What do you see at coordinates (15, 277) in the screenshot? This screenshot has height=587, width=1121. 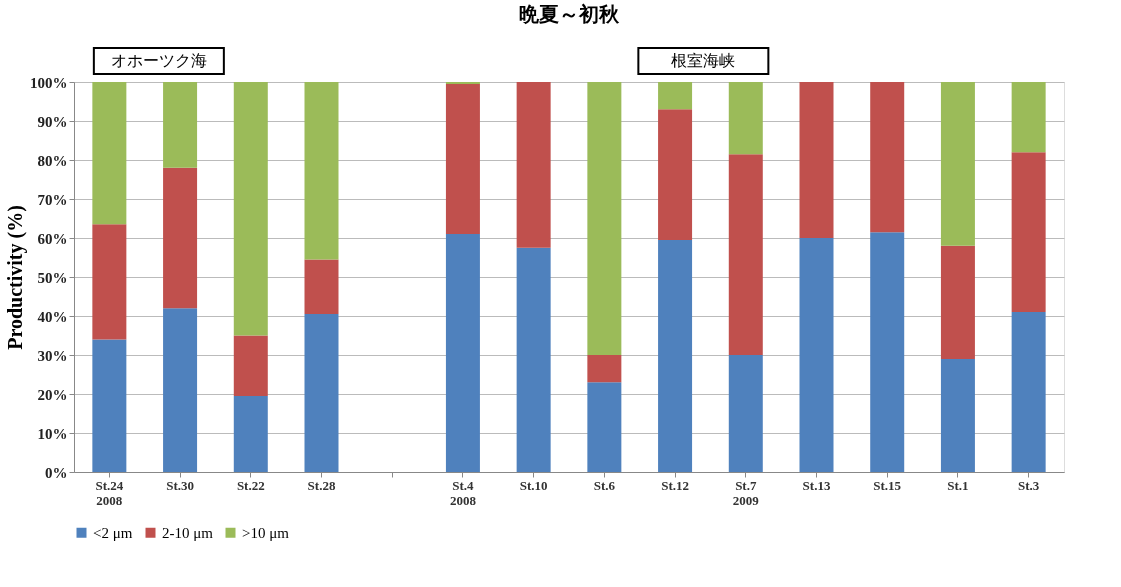 I see `y-axis-title: Productivity (%)` at bounding box center [15, 277].